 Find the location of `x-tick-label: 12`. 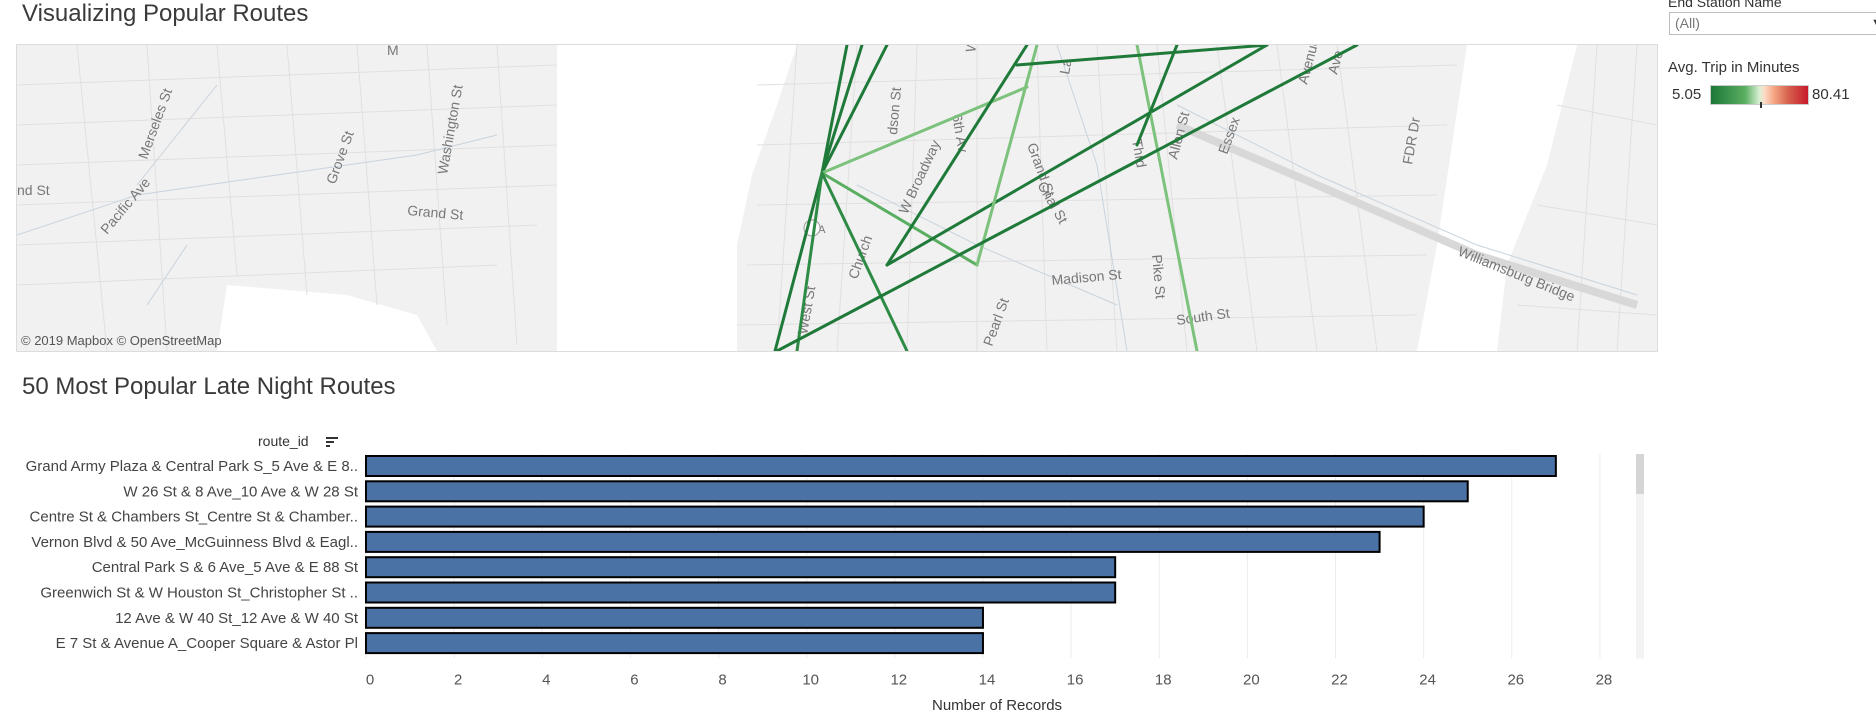

x-tick-label: 12 is located at coordinates (898, 679).